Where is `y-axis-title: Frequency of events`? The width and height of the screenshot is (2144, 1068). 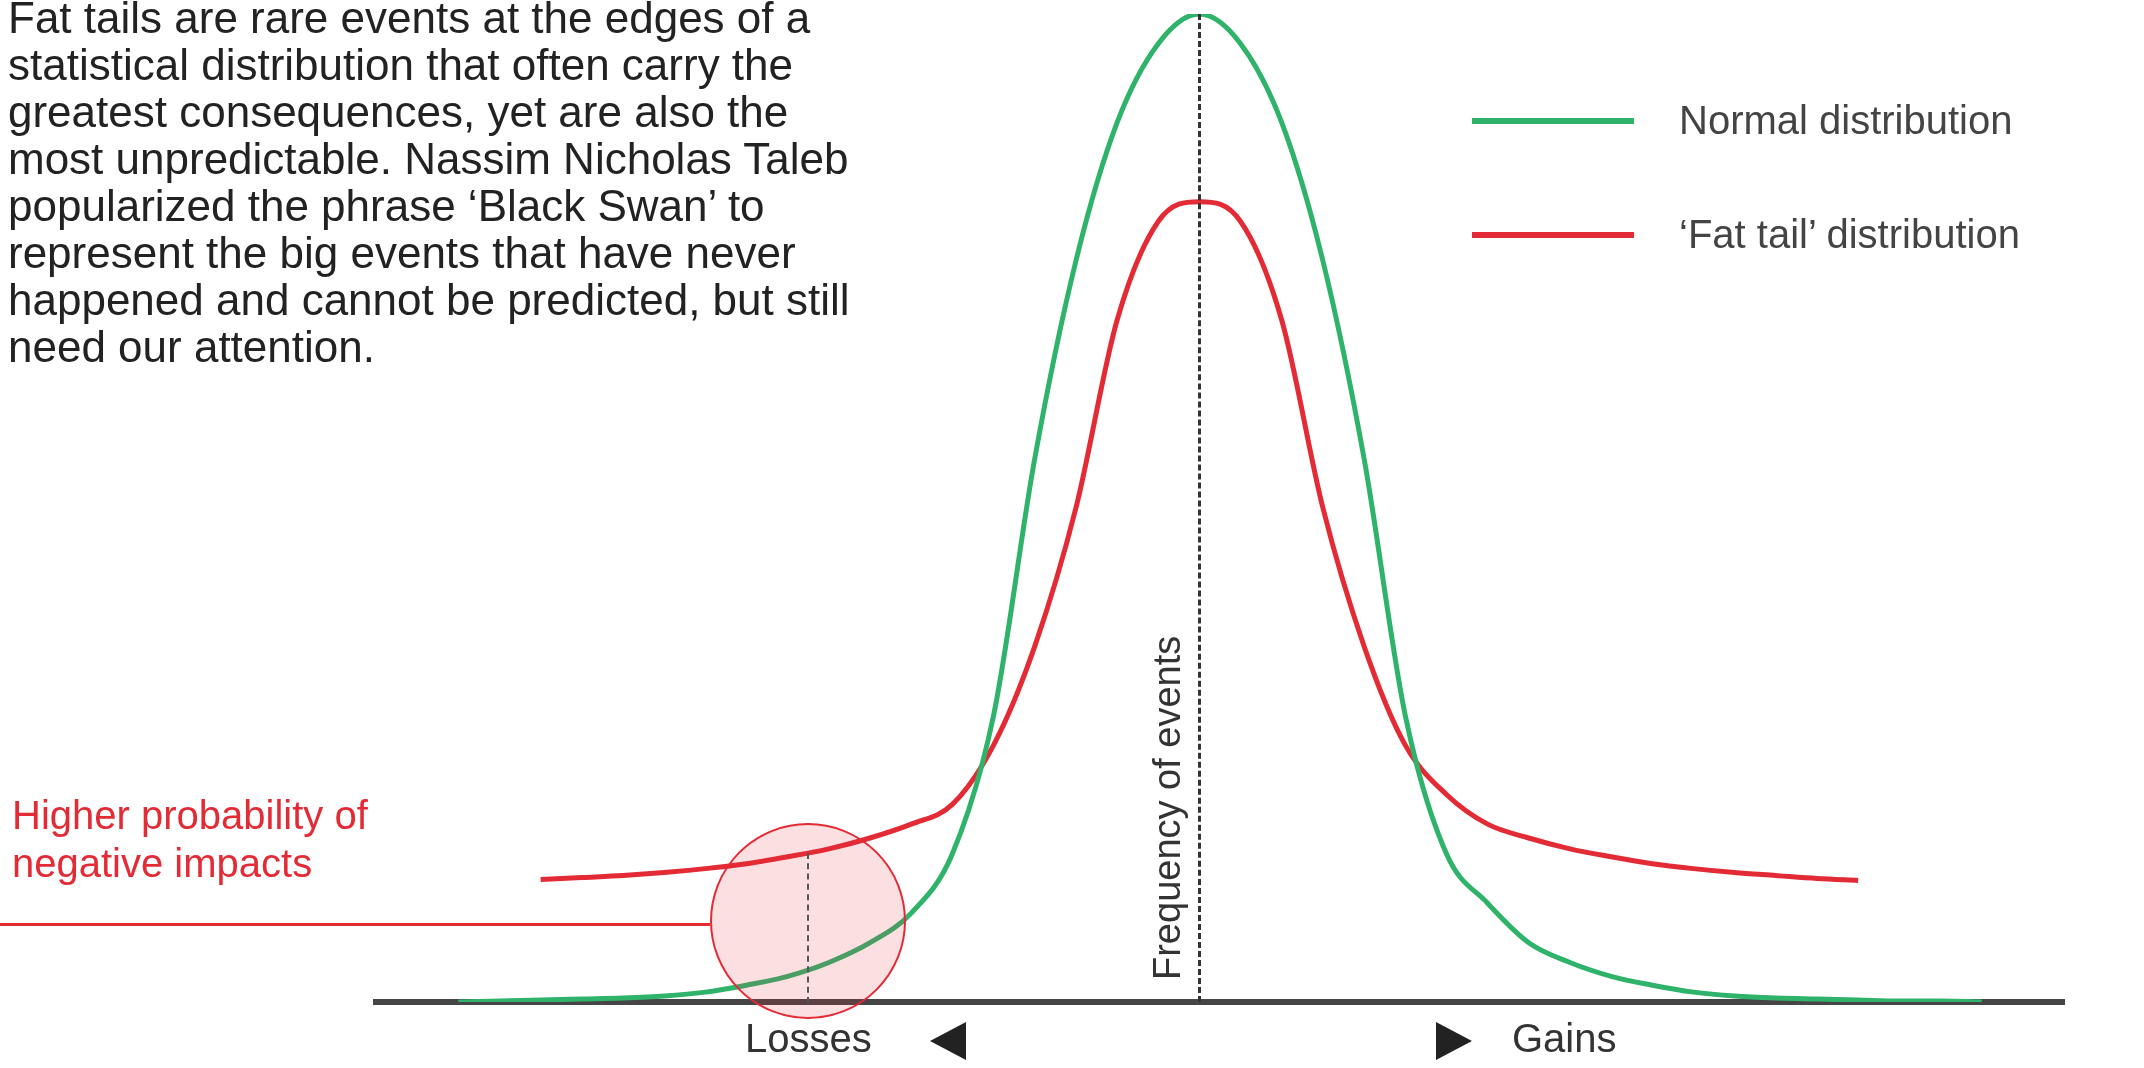 y-axis-title: Frequency of events is located at coordinates (1166, 807).